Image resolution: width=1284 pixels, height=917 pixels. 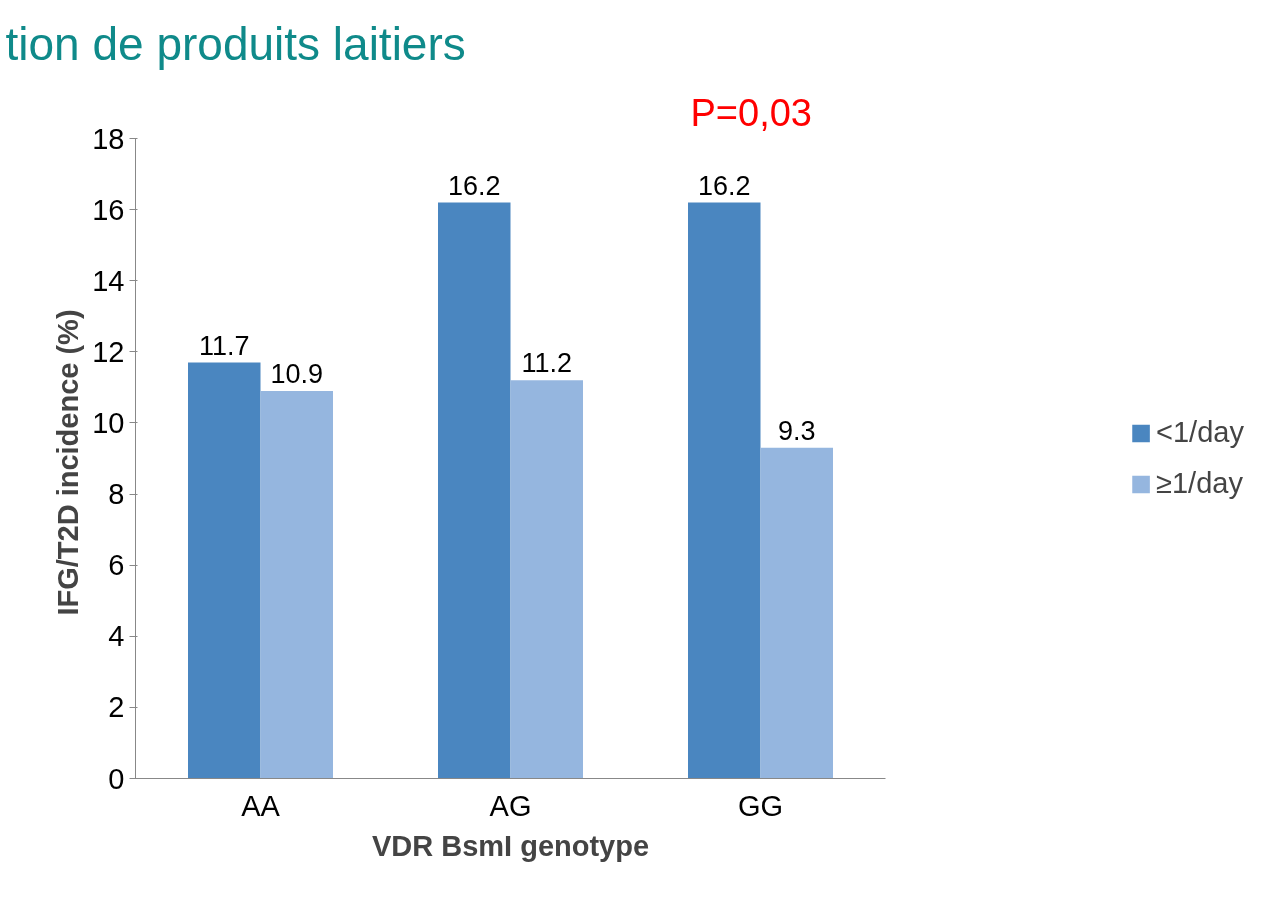 I want to click on y-axis-title: IFG/T2D incidence (%), so click(x=68, y=462).